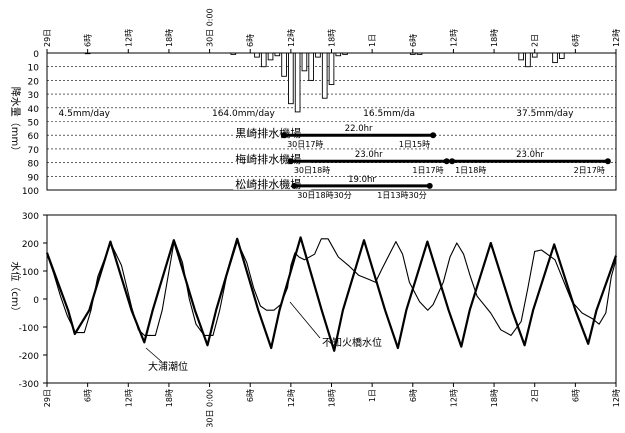 The width and height of the screenshot is (625, 433). Describe the element at coordinates (305, 144) in the screenshot. I see `pump-operation-start-label: 30日17時` at that location.